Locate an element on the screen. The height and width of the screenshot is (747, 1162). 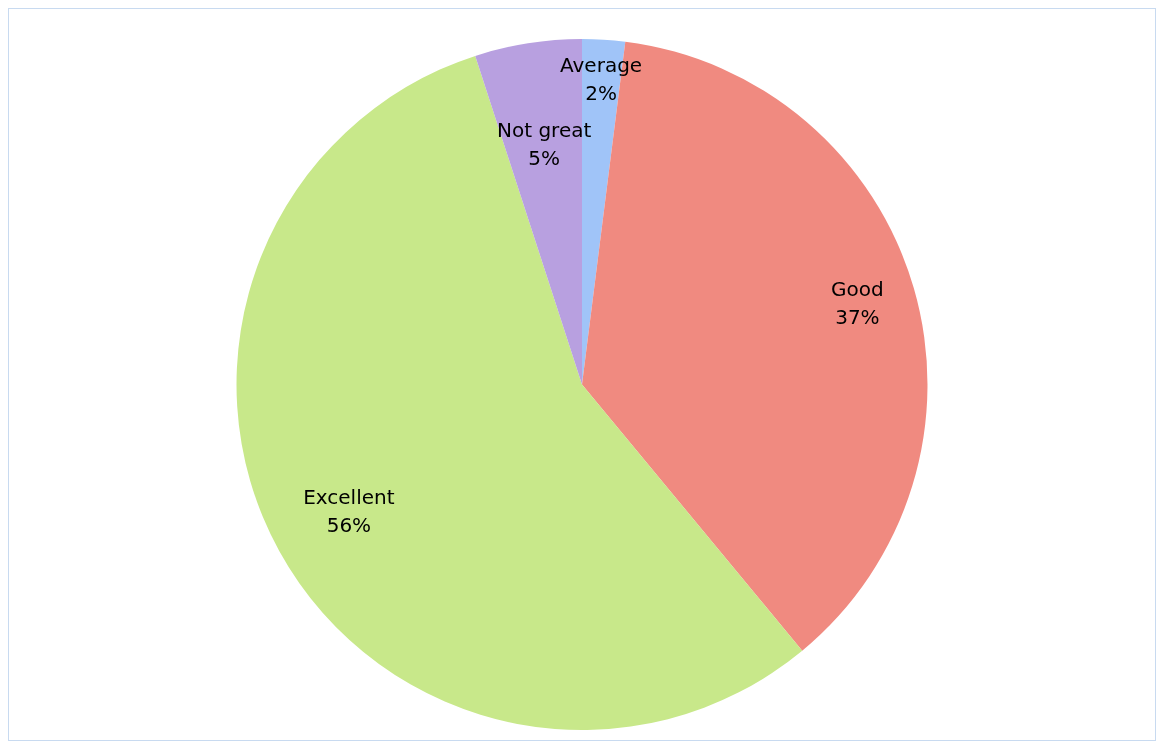
slice-label: Average is located at coordinates (601, 65).